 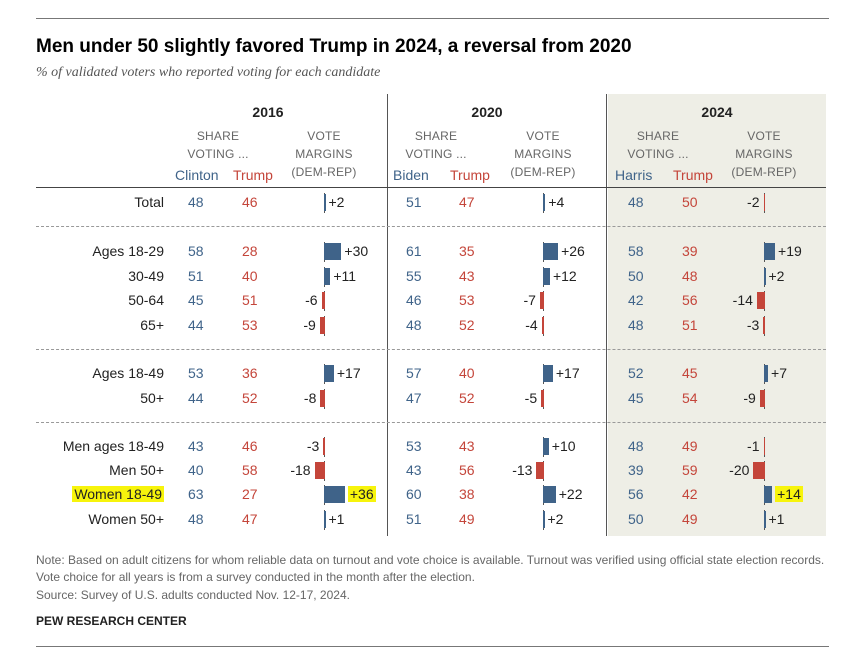 I want to click on margin-label: -5, so click(x=531, y=398).